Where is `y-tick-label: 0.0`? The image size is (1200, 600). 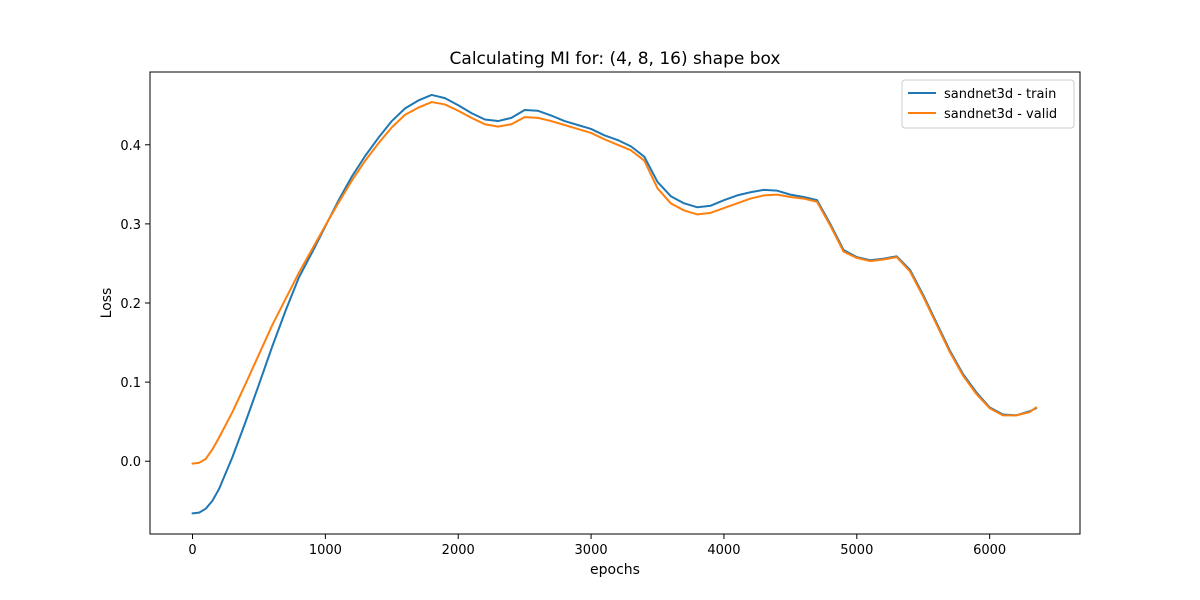
y-tick-label: 0.0 is located at coordinates (130, 462).